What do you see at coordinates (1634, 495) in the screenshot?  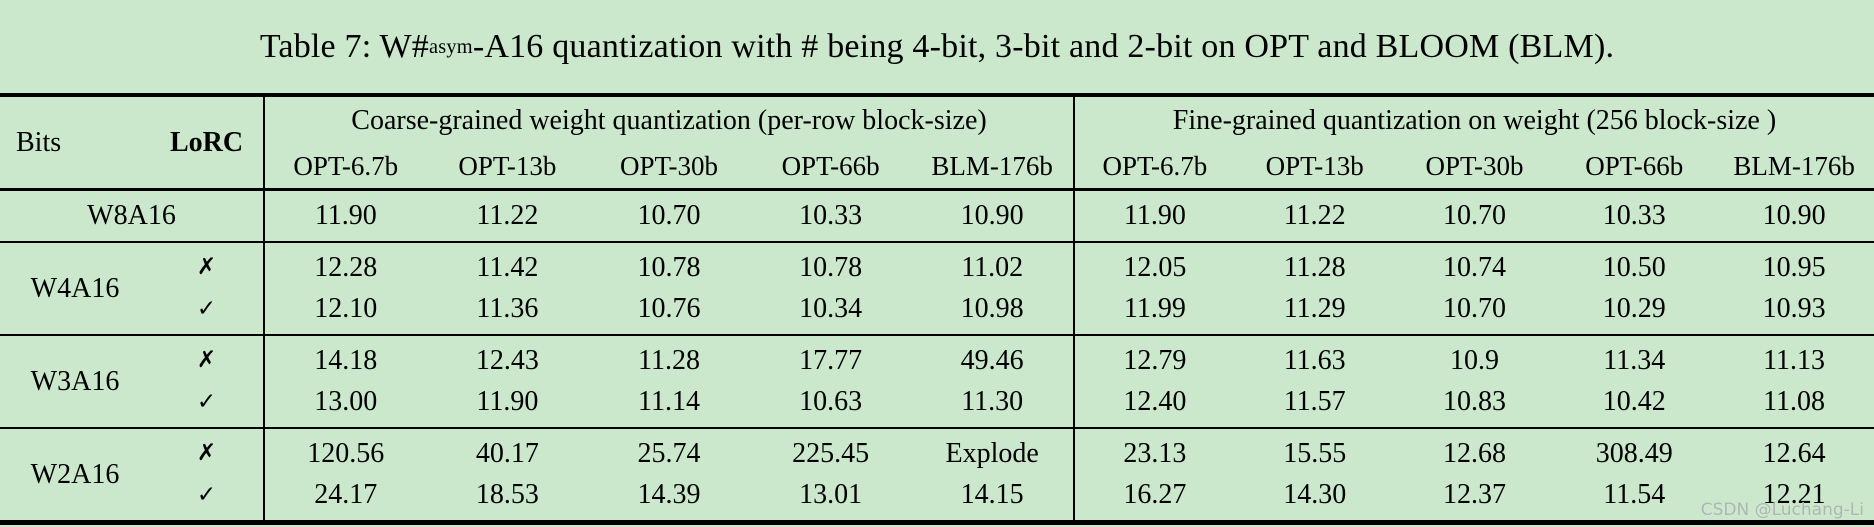 I see `value-cell: 11.54` at bounding box center [1634, 495].